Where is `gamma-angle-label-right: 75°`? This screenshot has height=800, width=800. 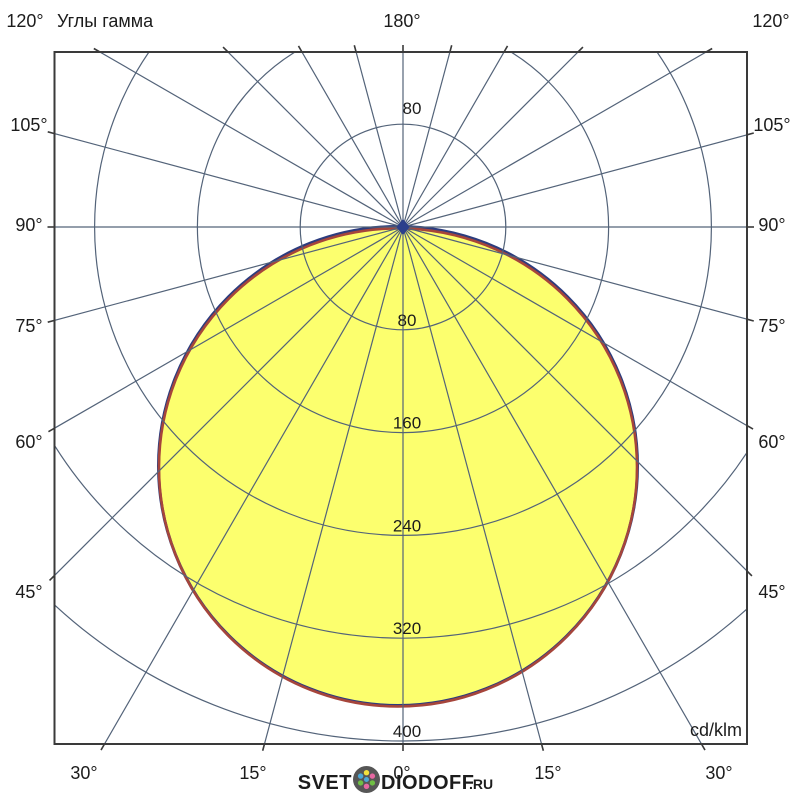
gamma-angle-label-right: 75° is located at coordinates (771, 326).